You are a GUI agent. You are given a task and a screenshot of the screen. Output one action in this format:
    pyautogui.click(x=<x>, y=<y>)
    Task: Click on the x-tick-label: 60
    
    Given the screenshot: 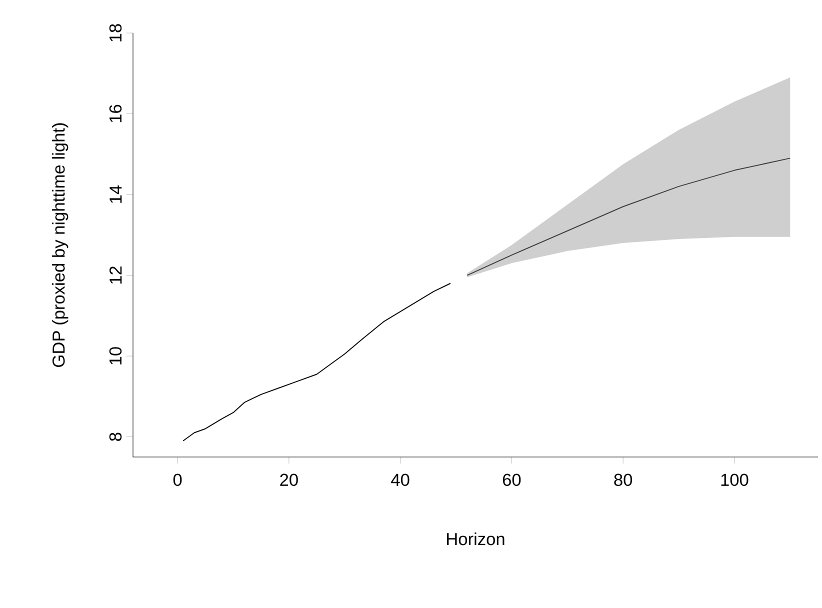 What is the action you would take?
    pyautogui.click(x=511, y=480)
    